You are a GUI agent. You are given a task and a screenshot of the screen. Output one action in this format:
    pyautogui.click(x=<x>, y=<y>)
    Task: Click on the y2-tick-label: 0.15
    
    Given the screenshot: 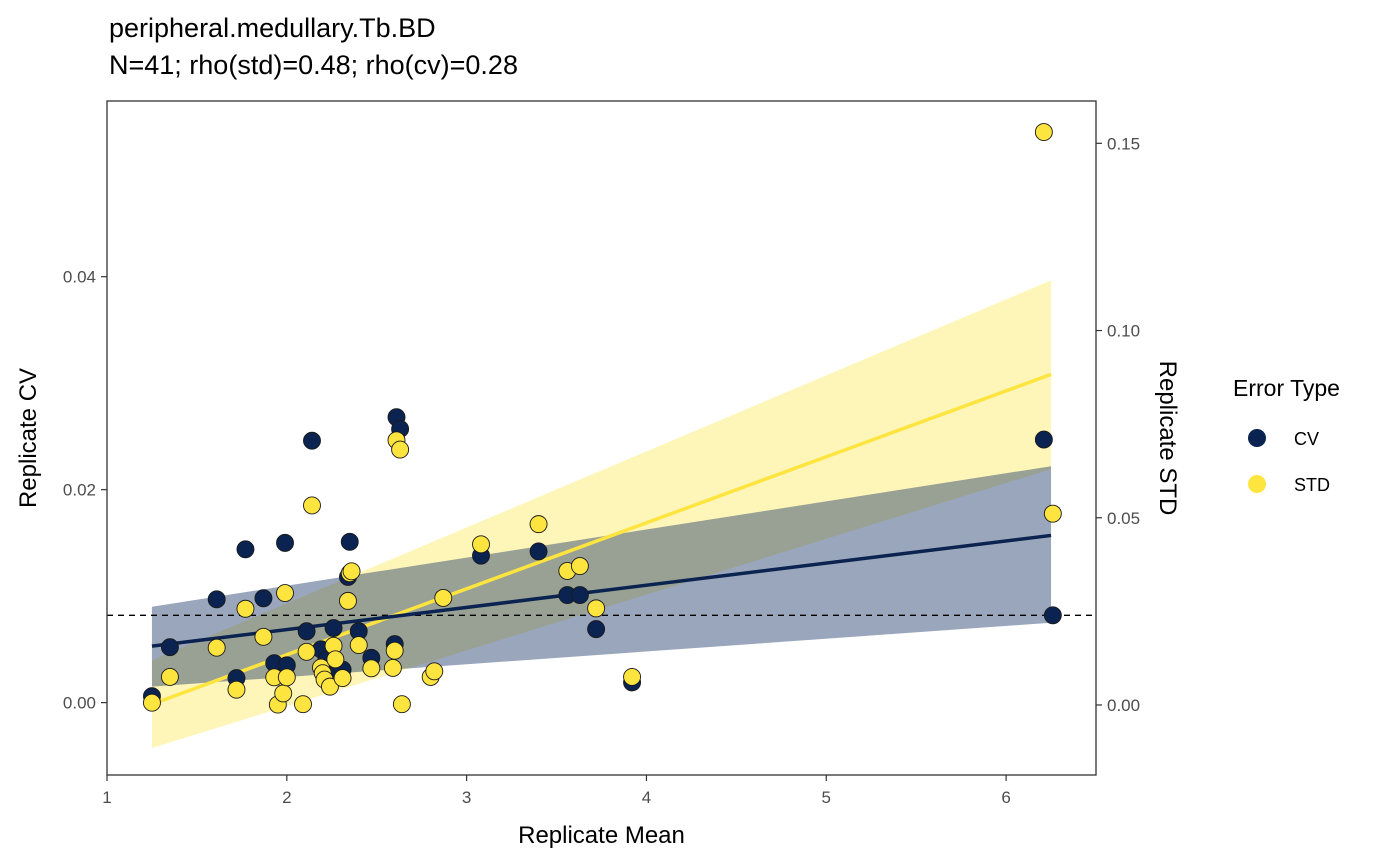 What is the action you would take?
    pyautogui.click(x=1123, y=143)
    